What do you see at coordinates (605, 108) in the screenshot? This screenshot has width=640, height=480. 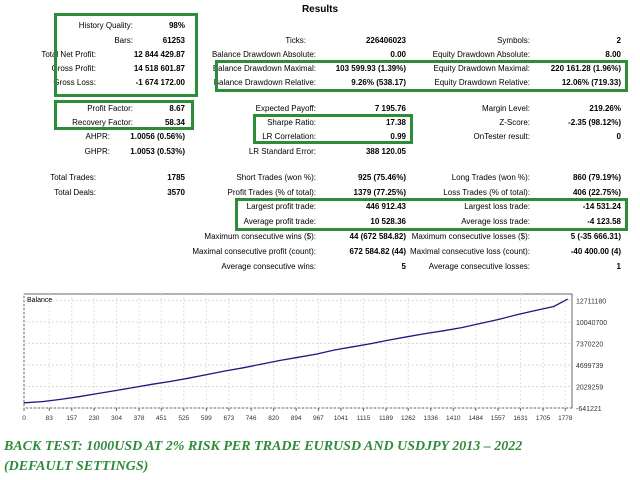 I see `margin-level-value: 219.26%` at bounding box center [605, 108].